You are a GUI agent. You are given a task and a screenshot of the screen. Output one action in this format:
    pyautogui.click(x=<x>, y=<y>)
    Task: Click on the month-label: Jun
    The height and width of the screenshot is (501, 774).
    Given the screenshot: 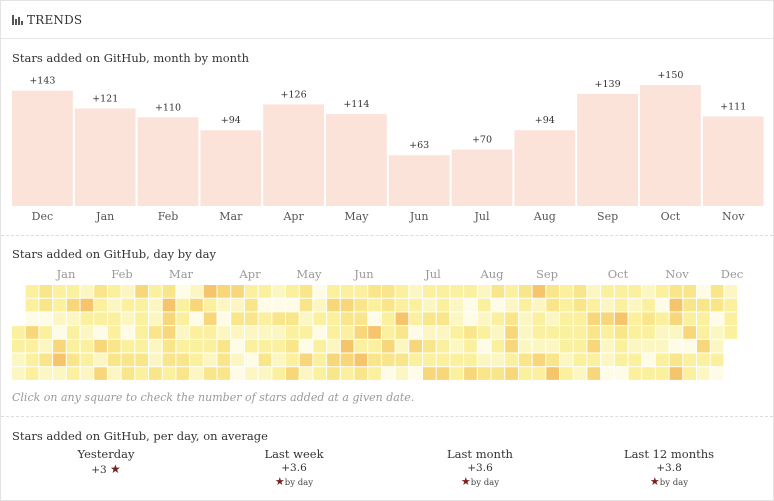 What is the action you would take?
    pyautogui.click(x=363, y=274)
    